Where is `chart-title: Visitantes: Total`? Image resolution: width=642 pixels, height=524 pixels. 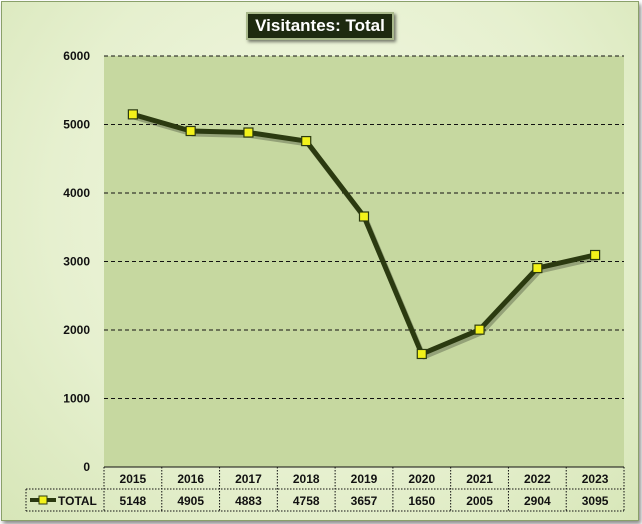
chart-title: Visitantes: Total is located at coordinates (320, 26).